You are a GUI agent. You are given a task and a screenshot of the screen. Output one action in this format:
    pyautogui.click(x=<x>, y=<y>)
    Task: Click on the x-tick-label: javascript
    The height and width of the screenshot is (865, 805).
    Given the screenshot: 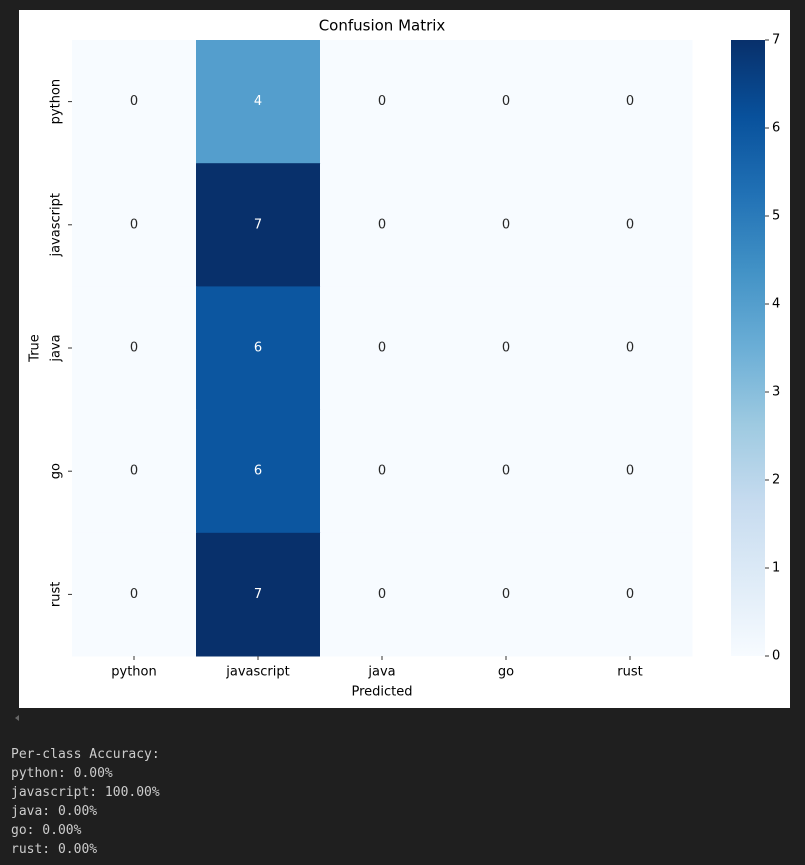 What is the action you would take?
    pyautogui.click(x=257, y=672)
    